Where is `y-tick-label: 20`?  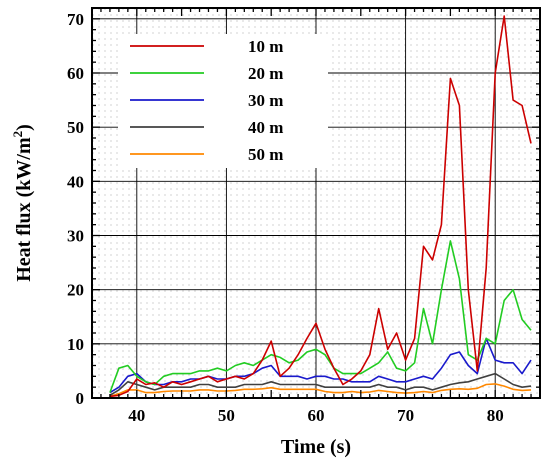
y-tick-label: 20 is located at coordinates (75, 290).